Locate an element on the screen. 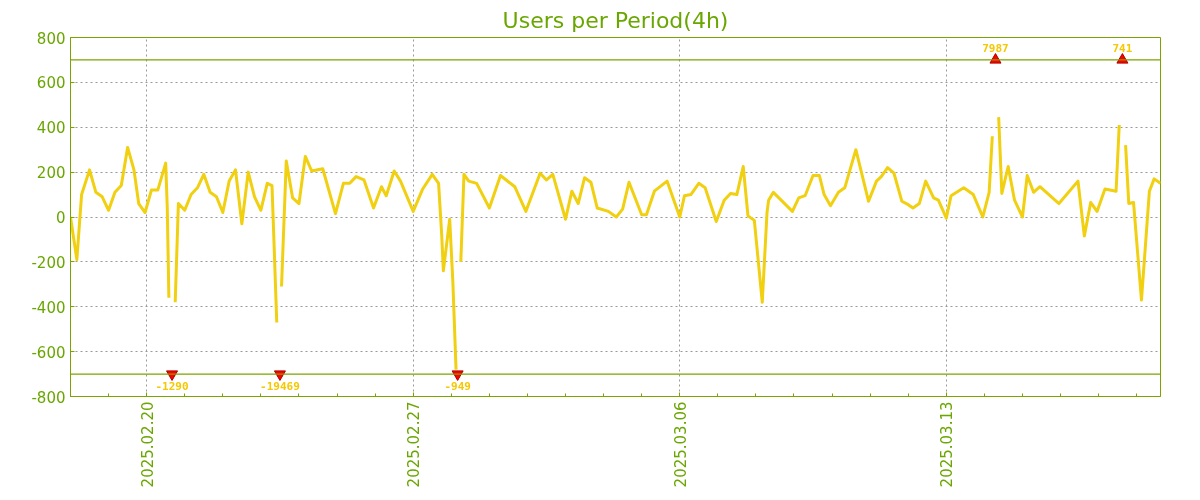 The height and width of the screenshot is (500, 1200). x-tick-label: 2025.02.20 is located at coordinates (147, 444).